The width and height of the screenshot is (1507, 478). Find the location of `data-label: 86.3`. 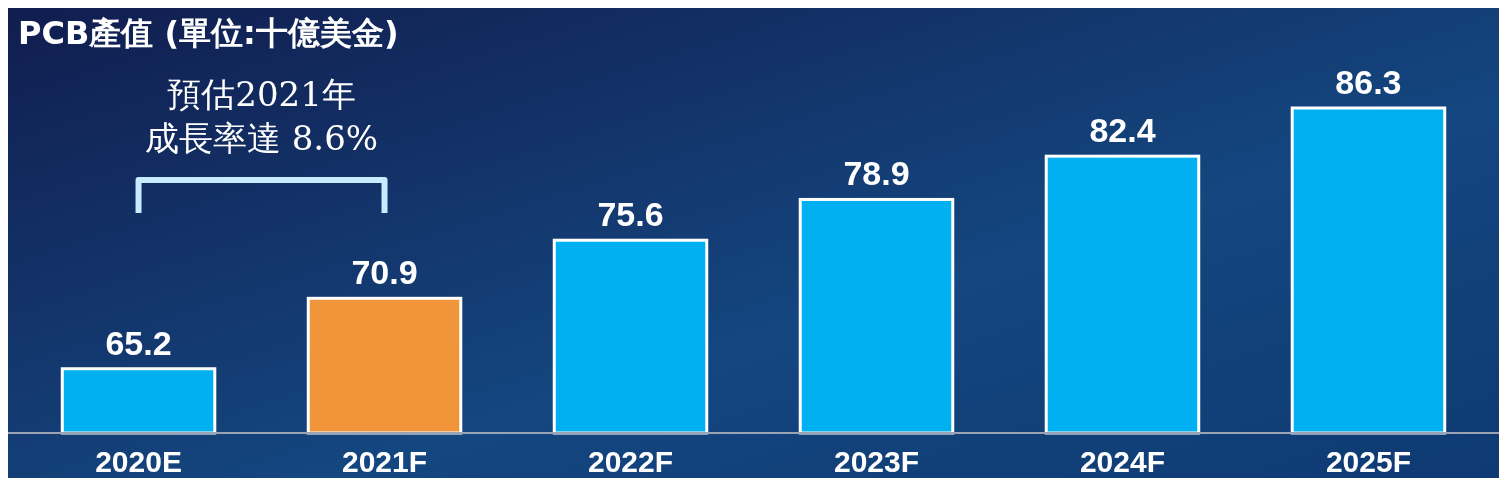

data-label: 86.3 is located at coordinates (1368, 82).